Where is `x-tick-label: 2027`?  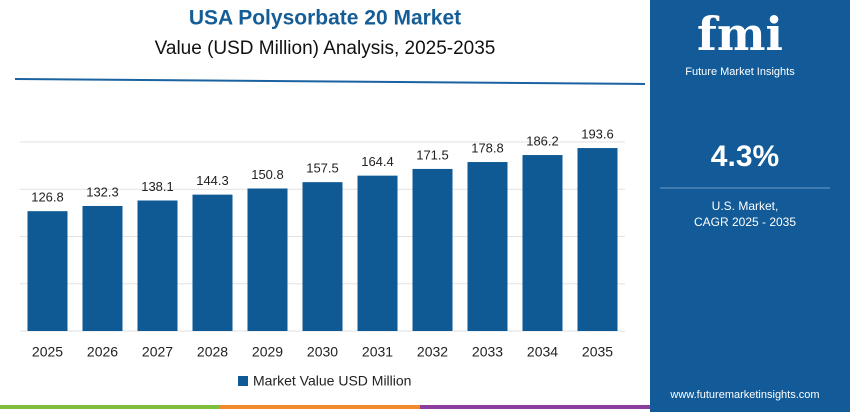
x-tick-label: 2027 is located at coordinates (157, 352).